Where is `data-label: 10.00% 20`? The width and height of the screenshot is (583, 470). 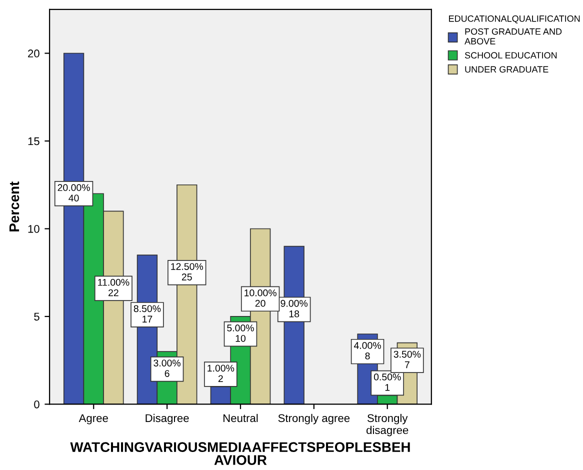 data-label: 10.00% 20 is located at coordinates (260, 298).